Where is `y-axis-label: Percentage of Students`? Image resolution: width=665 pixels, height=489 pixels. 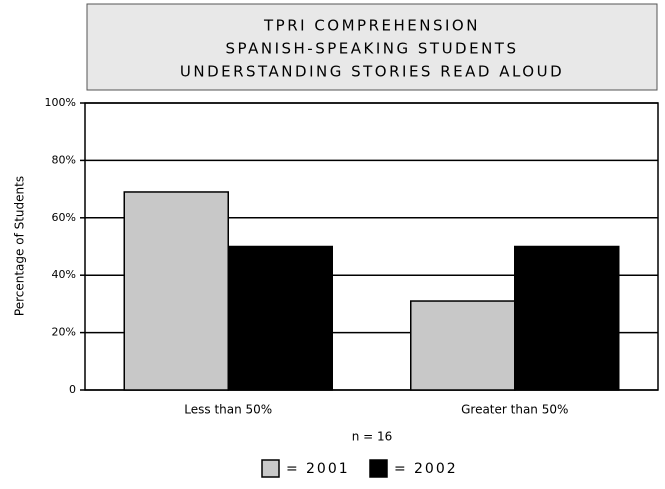
y-axis-label: Percentage of Students is located at coordinates (20, 246).